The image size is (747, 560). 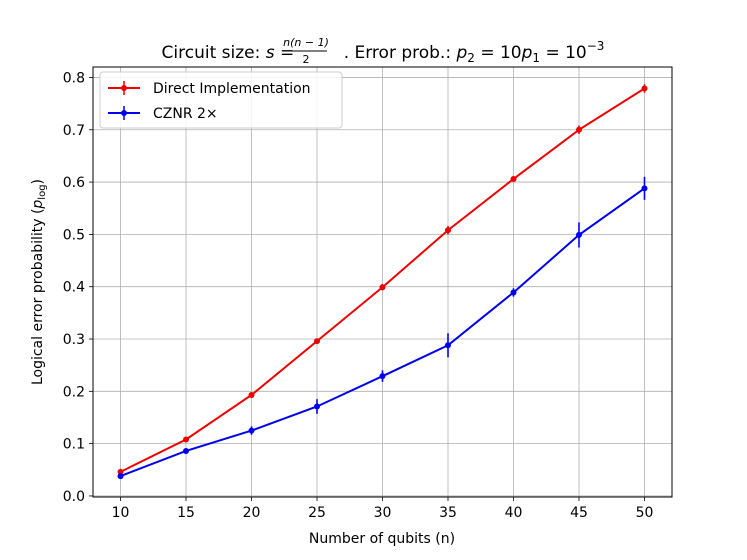 I want to click on y-axis-label: Logical error probability (plog), so click(x=39, y=282).